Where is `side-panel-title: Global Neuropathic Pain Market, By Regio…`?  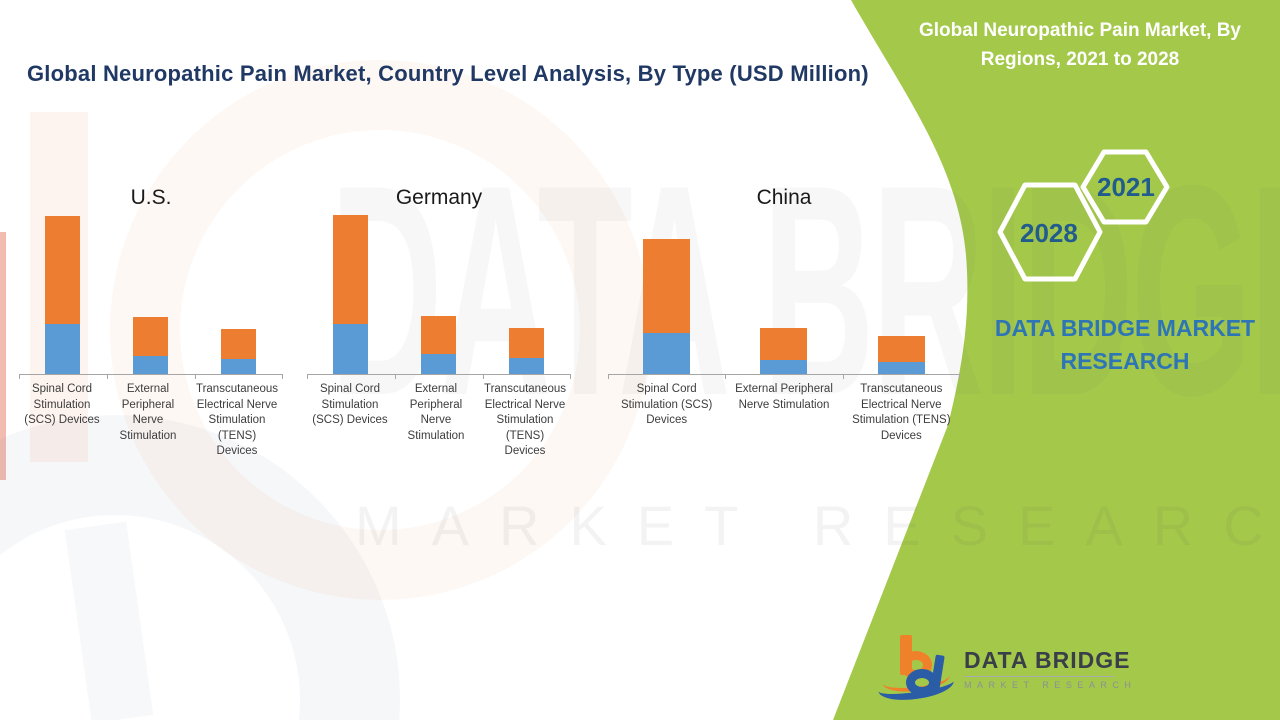
side-panel-title: Global Neuropathic Pain Market, By Regio… is located at coordinates (1080, 45).